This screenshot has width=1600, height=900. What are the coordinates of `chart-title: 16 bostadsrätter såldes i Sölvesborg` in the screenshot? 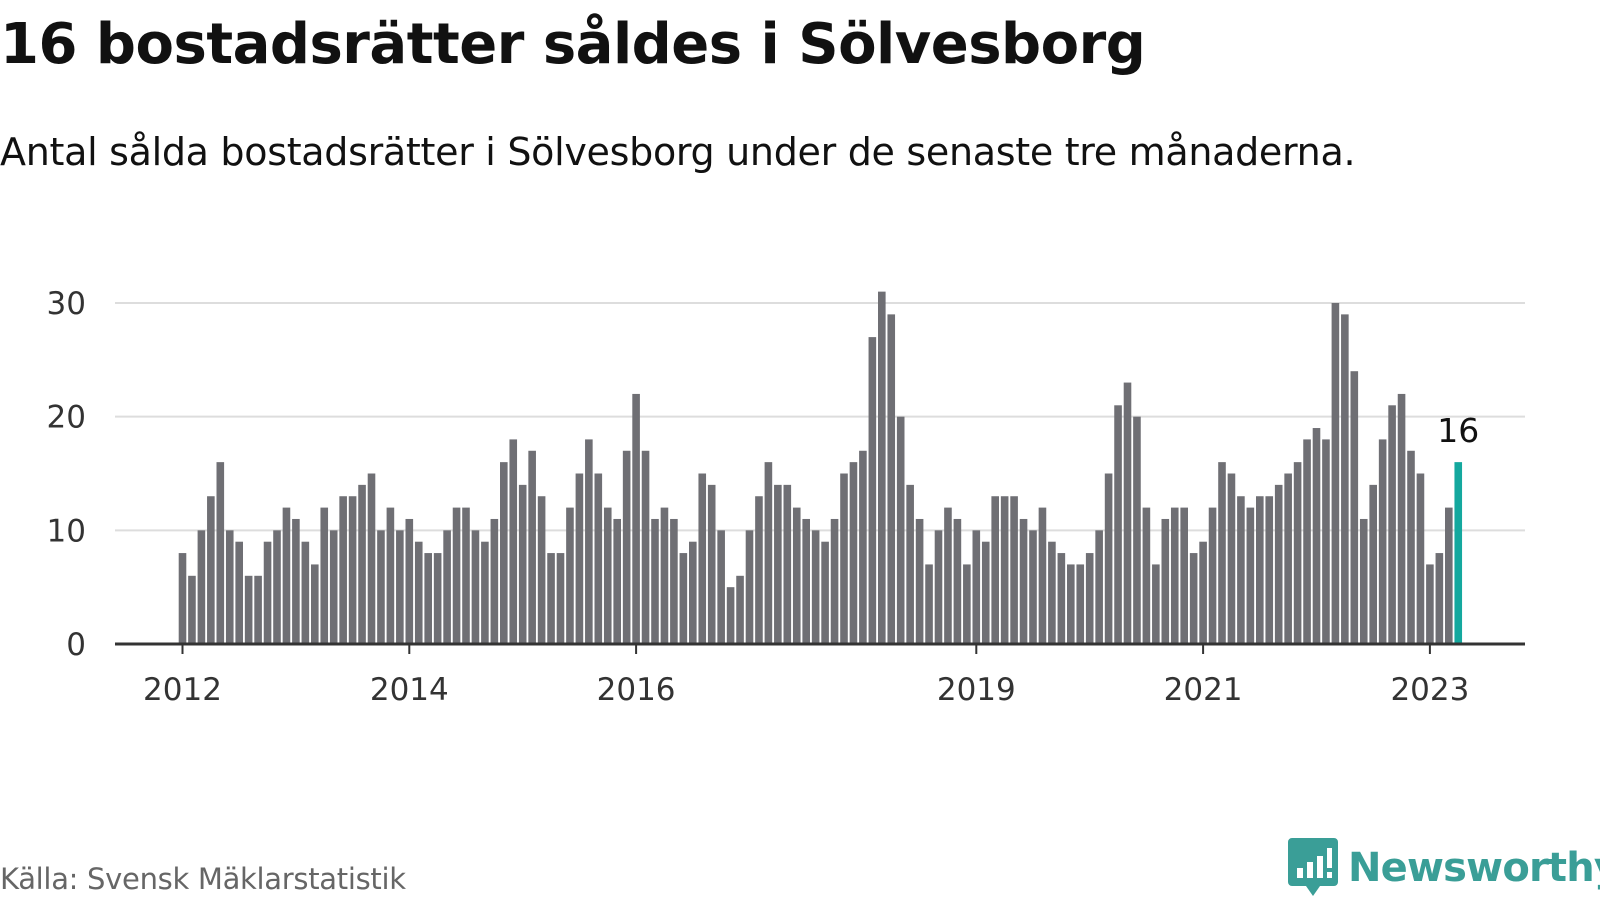 It's located at (573, 44).